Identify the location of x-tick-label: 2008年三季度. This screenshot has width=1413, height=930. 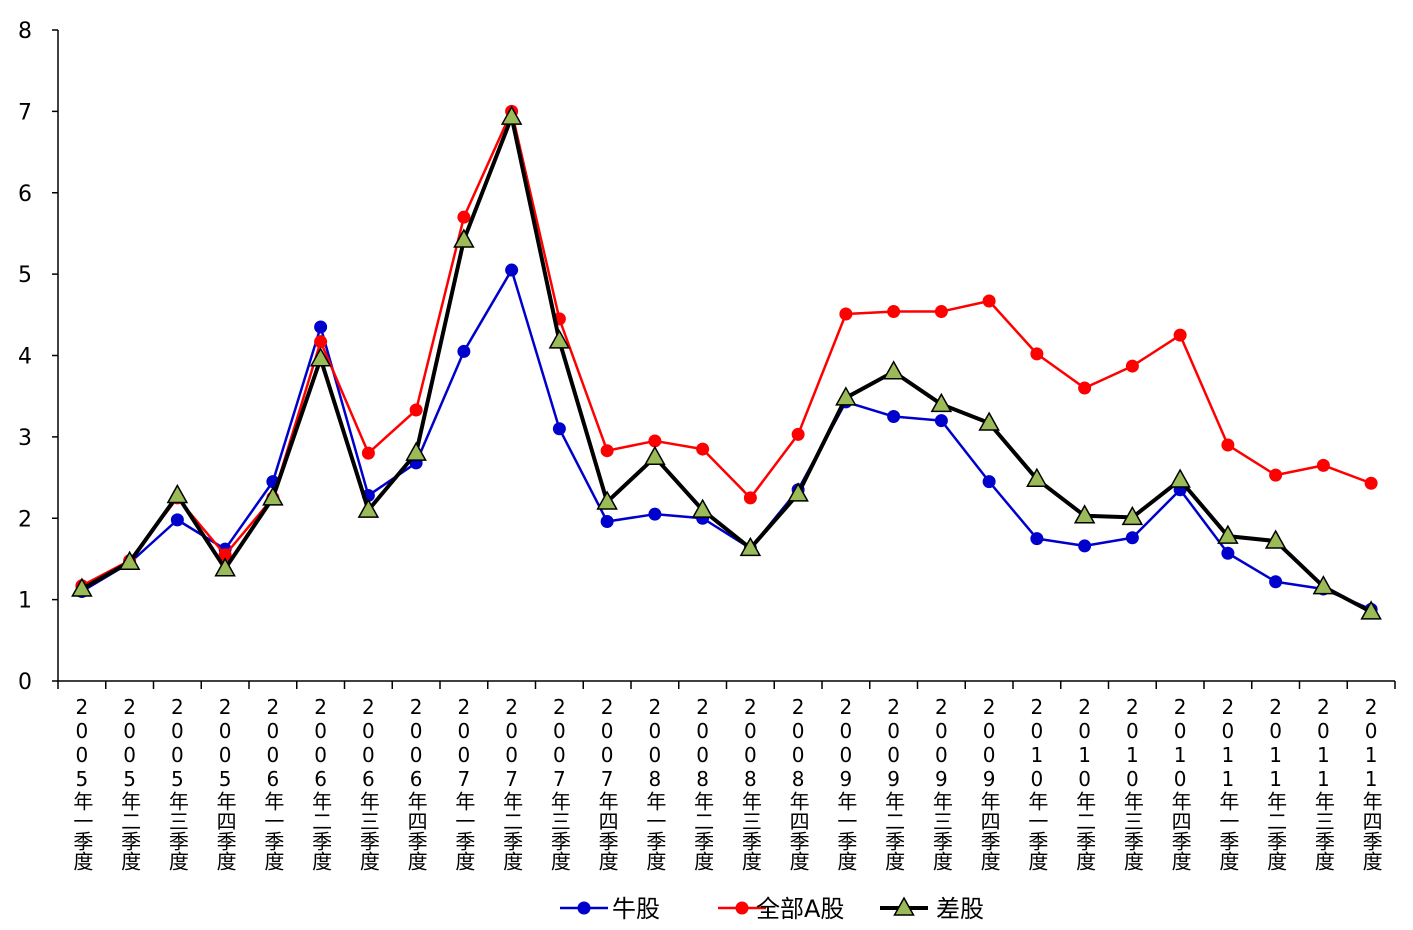
(750, 783).